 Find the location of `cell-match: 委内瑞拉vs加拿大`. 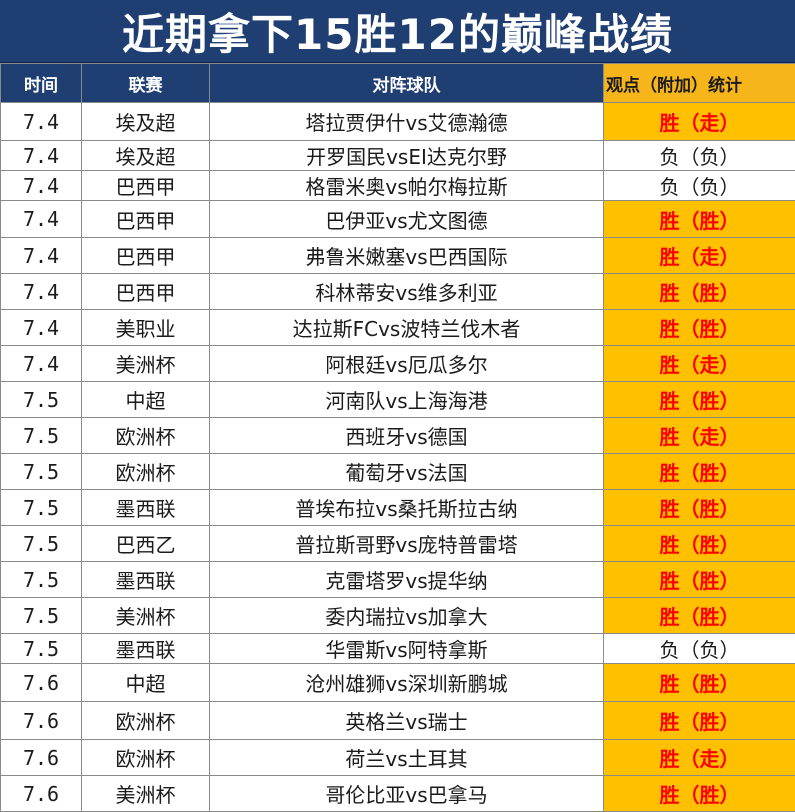

cell-match: 委内瑞拉vs加拿大 is located at coordinates (407, 616).